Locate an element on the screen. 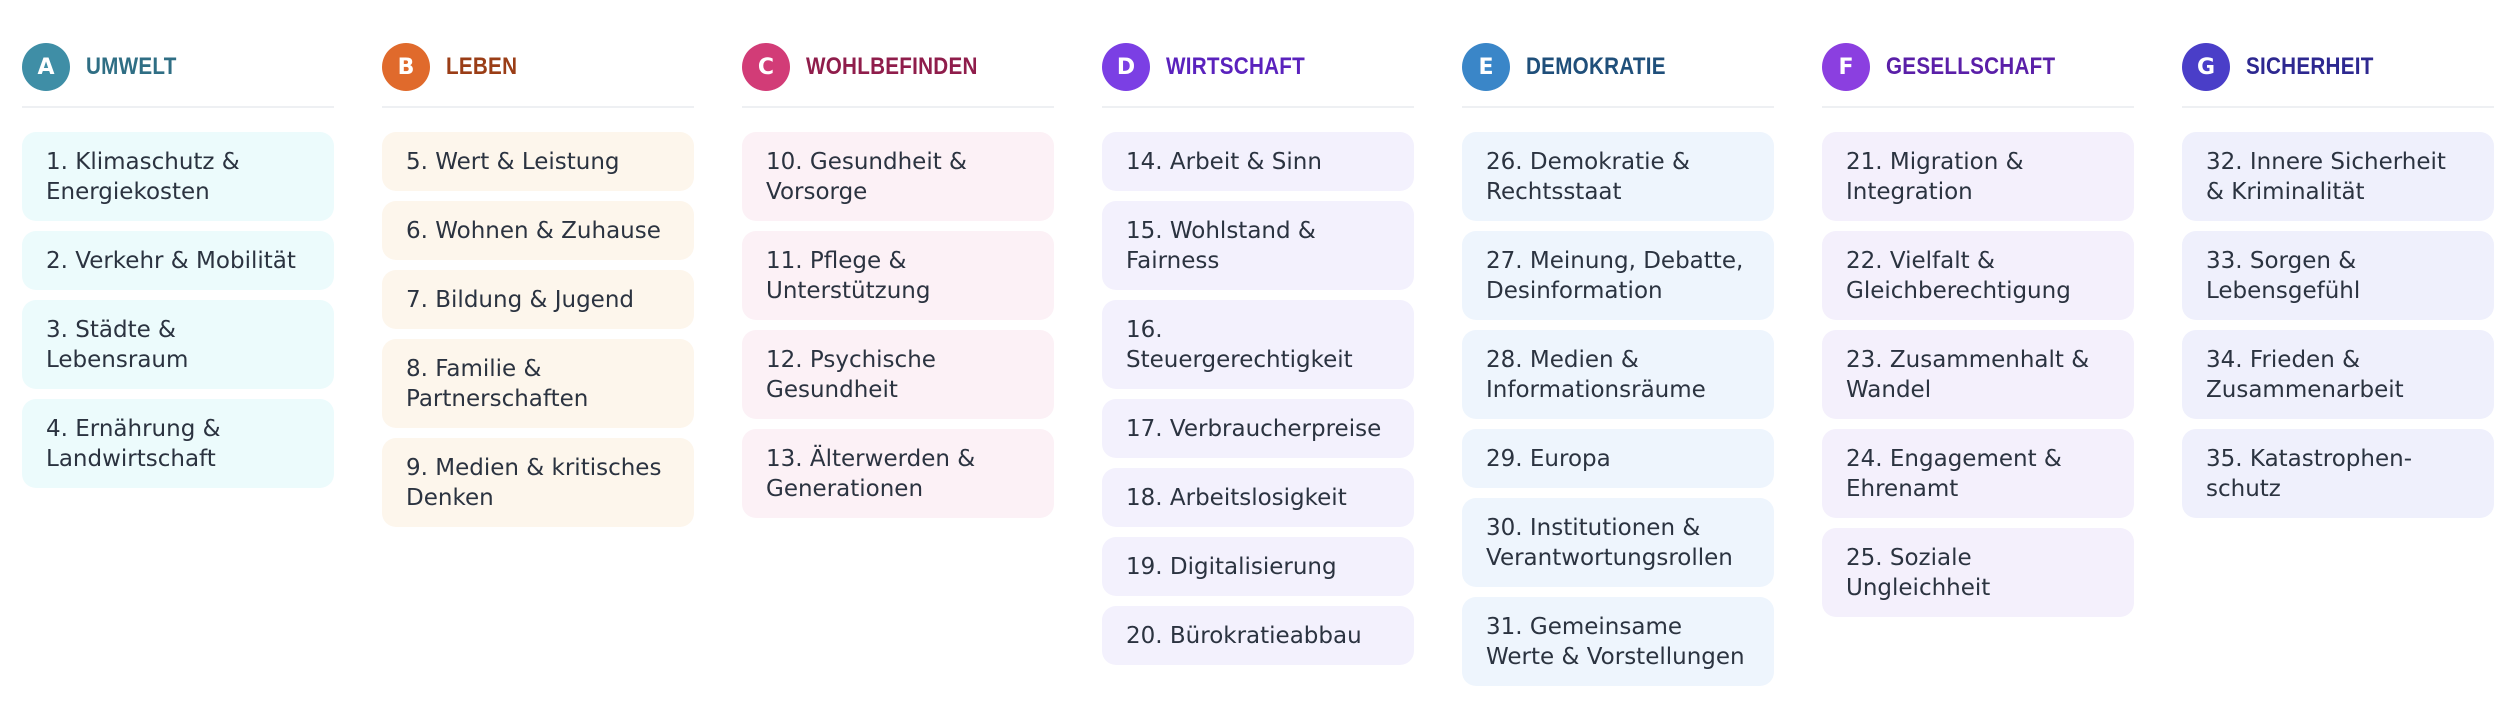 The image size is (2511, 726). topic-item-5-wert-leistung: 5. Wert & Leistung is located at coordinates (538, 161).